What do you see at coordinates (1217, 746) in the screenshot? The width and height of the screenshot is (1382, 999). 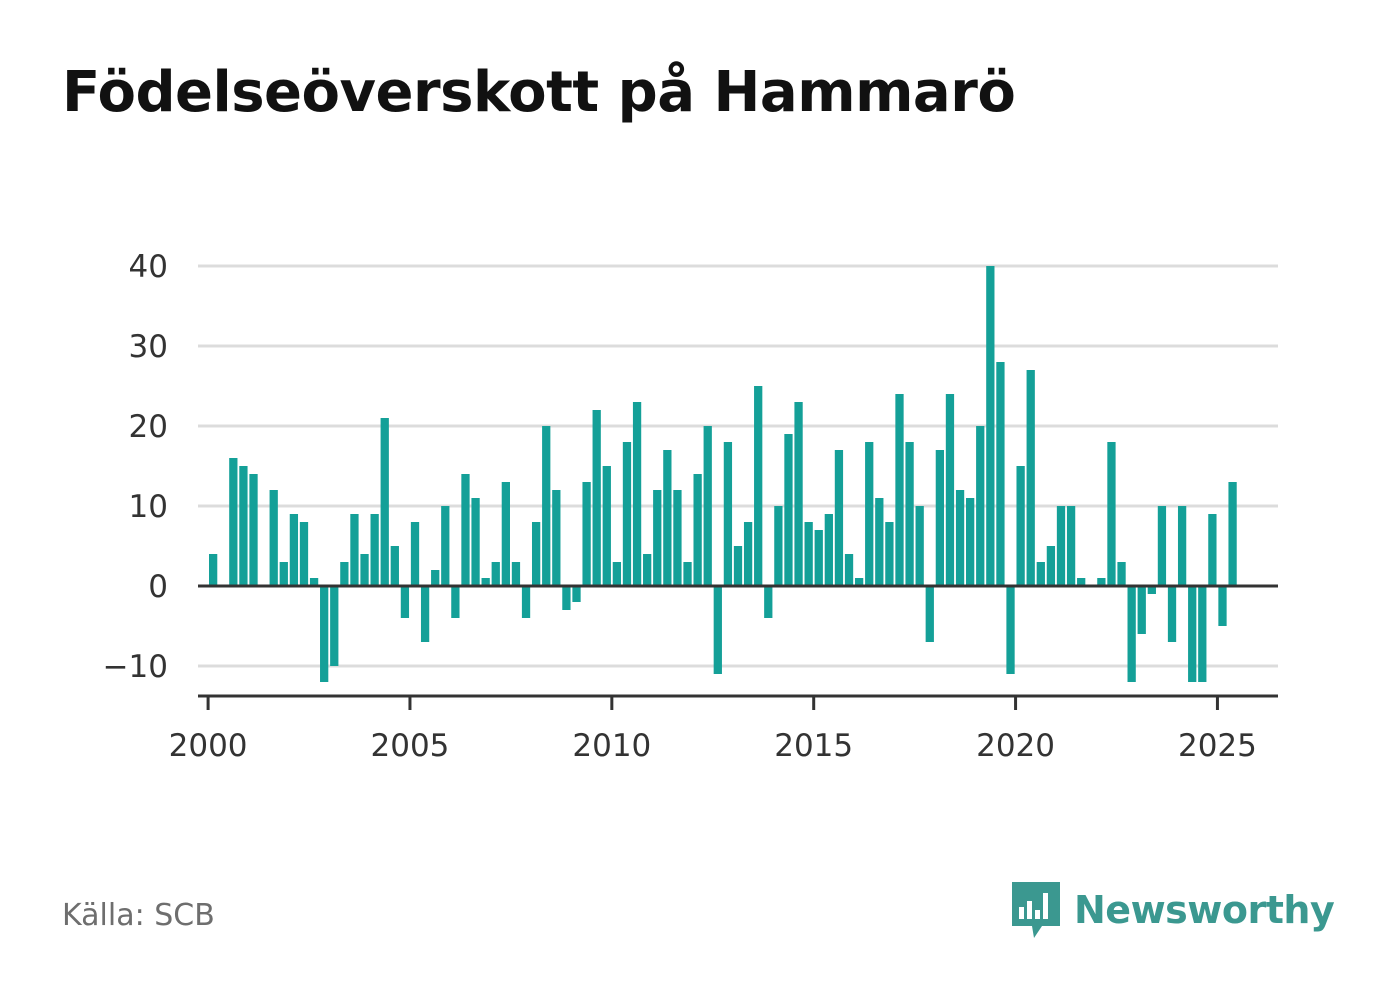 I see `x-tick-label: 2025` at bounding box center [1217, 746].